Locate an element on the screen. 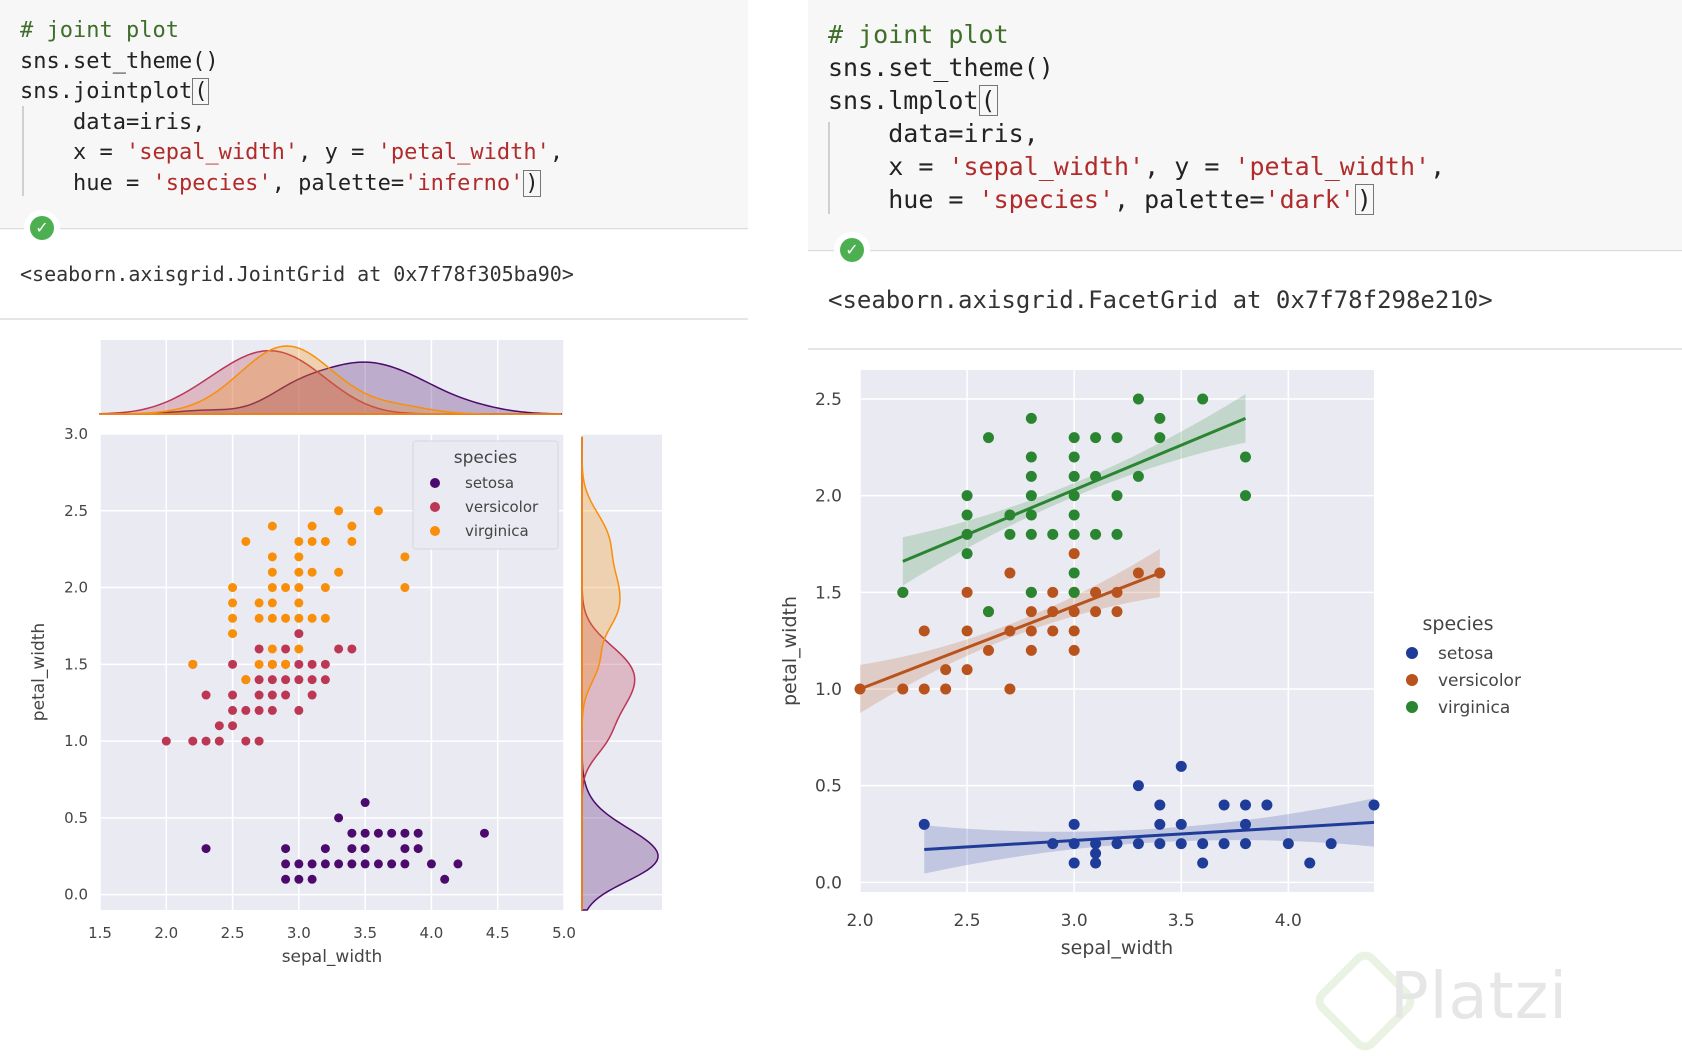 The height and width of the screenshot is (1059, 1682). code-token: x = is located at coordinates (918, 166).